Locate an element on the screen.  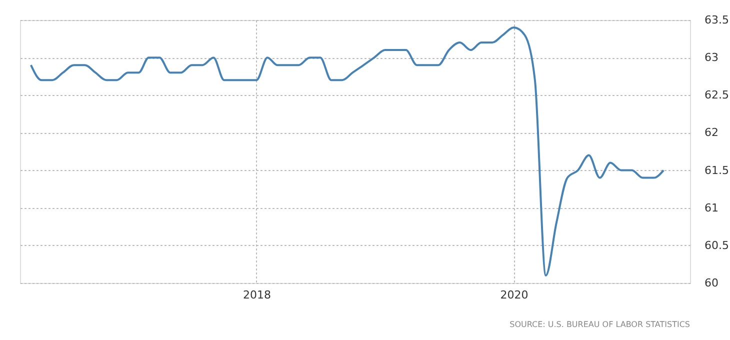
y-tick-label: 60 is located at coordinates (711, 283).